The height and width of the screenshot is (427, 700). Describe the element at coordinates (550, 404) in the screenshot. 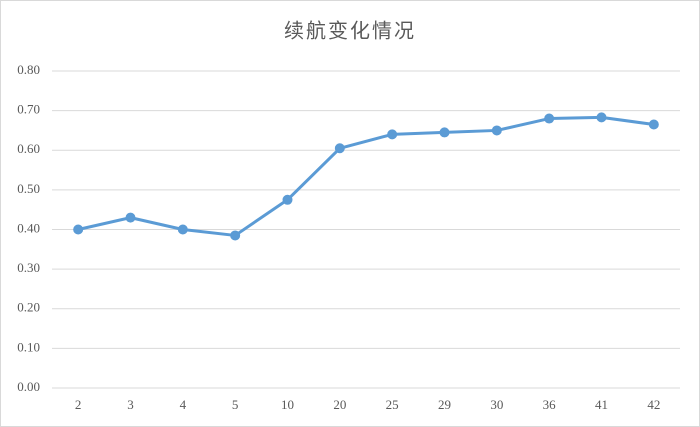

I see `x-tick-label: 36` at that location.